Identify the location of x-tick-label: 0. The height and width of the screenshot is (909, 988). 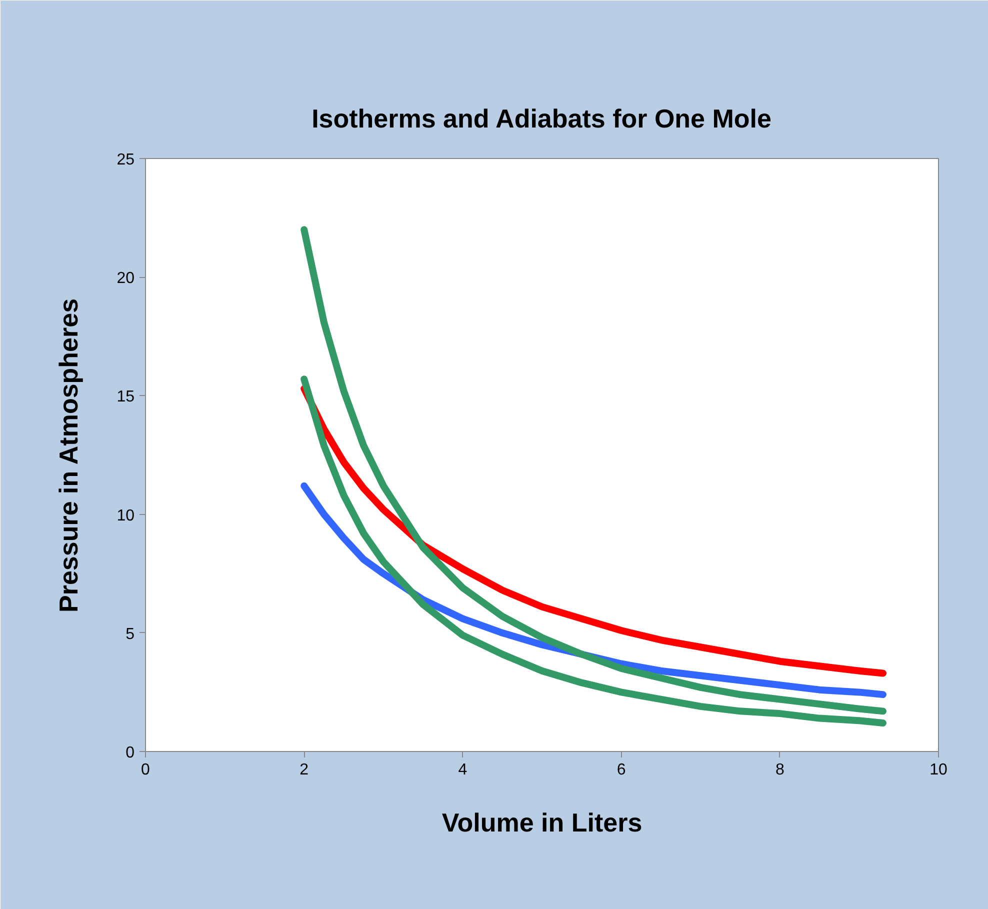
(145, 770).